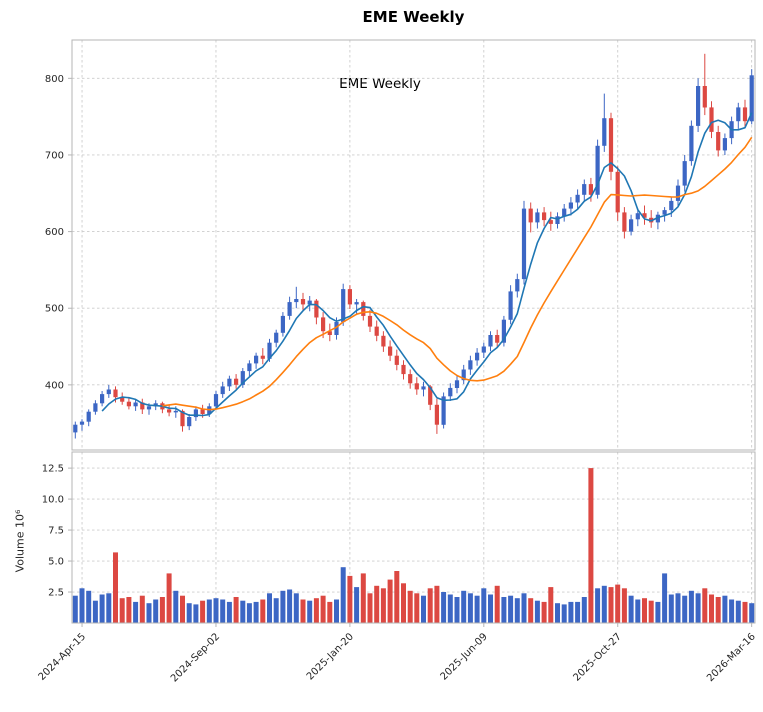 This screenshot has height=712, width=763. What do you see at coordinates (464, 656) in the screenshot?
I see `x-tick-label: 2025-Jun-09` at bounding box center [464, 656].